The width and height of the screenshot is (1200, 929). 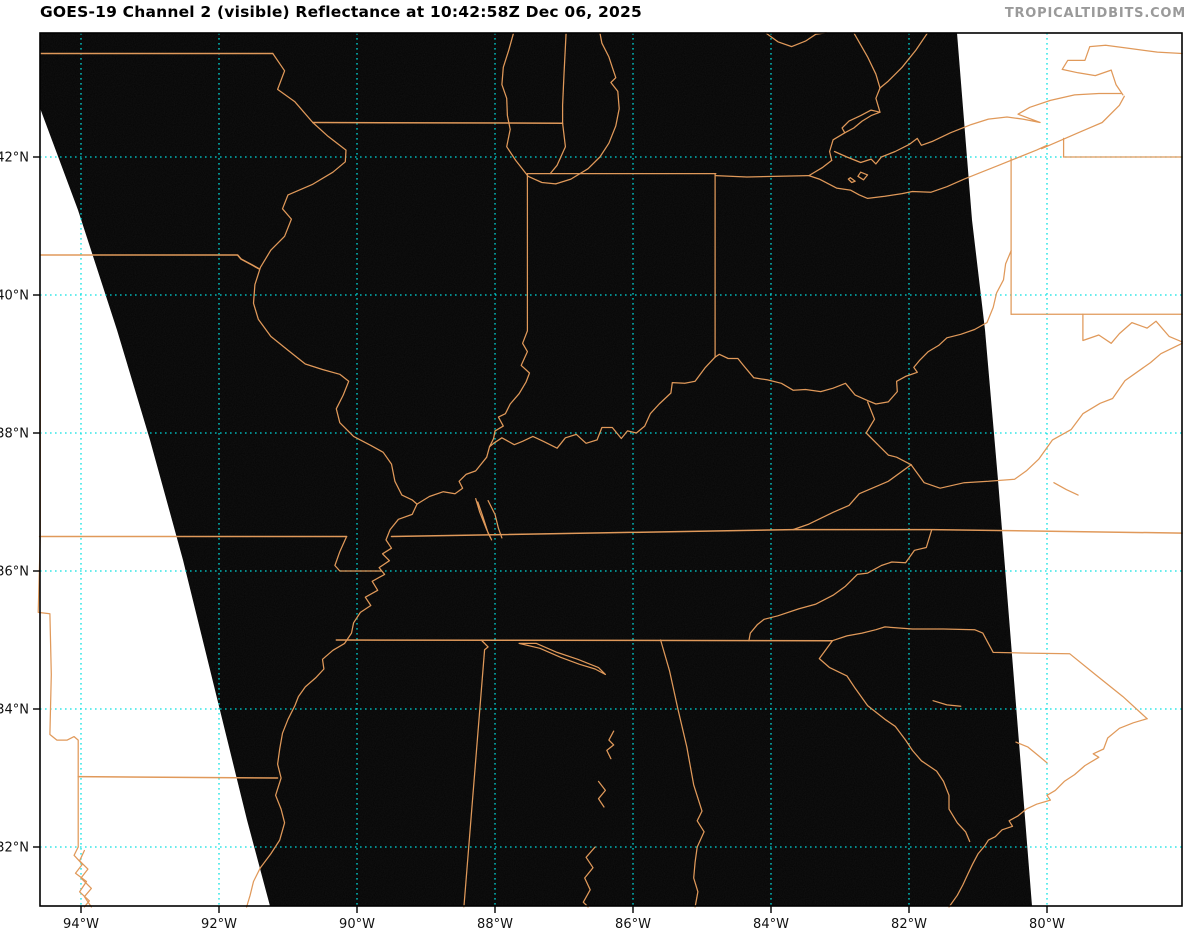 I want to click on lon-tick-label: 80°W, so click(x=1047, y=923).